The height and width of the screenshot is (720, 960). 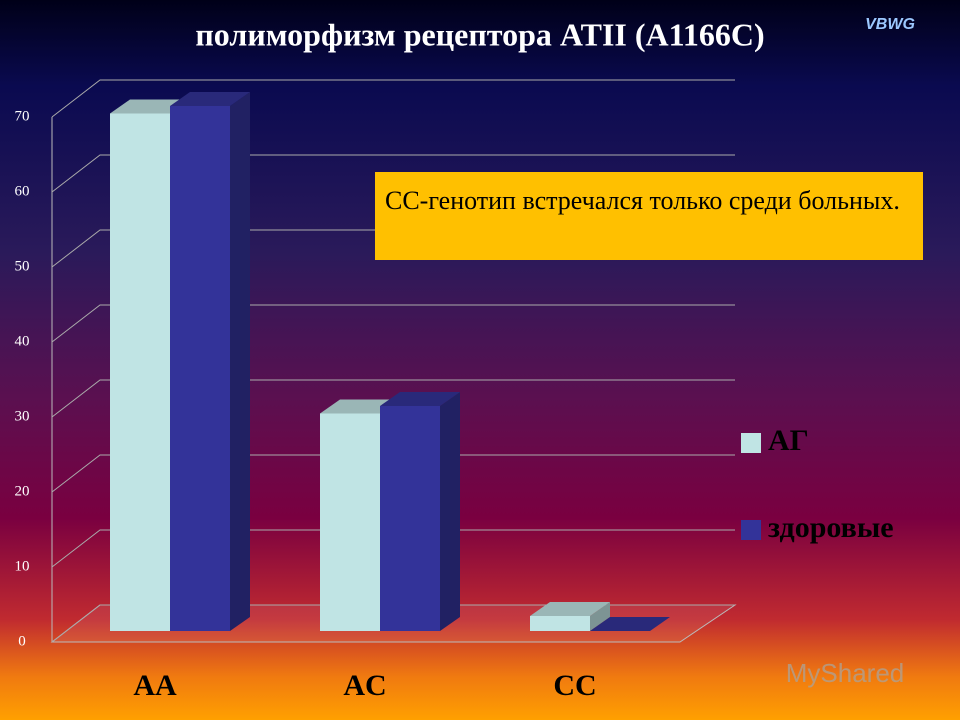 I want to click on y-tick-label: 30, so click(x=22, y=416).